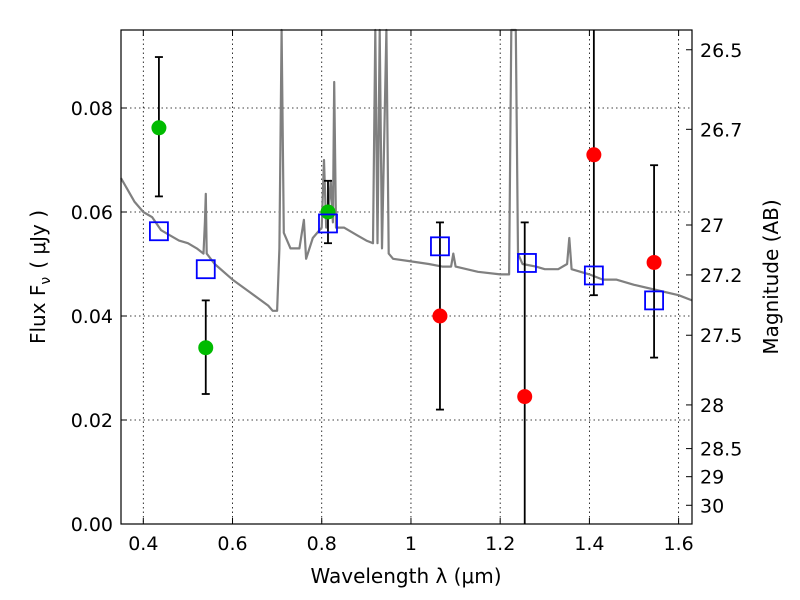 This screenshot has height=600, width=800. I want to click on y-tick-label: 0.08, so click(92, 109).